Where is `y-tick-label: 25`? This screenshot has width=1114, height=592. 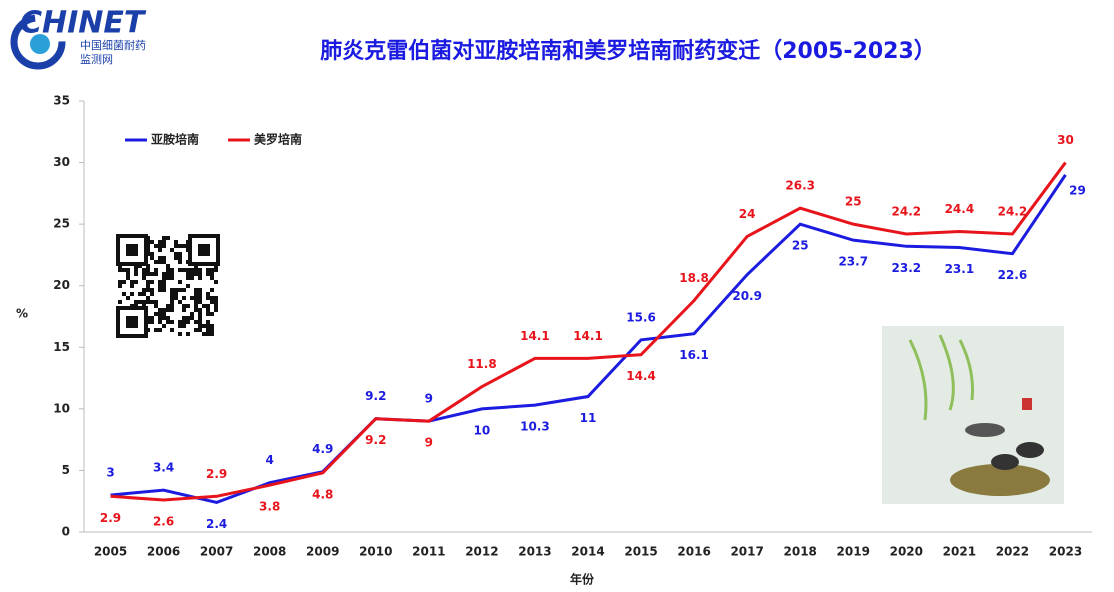
y-tick-label: 25 is located at coordinates (61, 224).